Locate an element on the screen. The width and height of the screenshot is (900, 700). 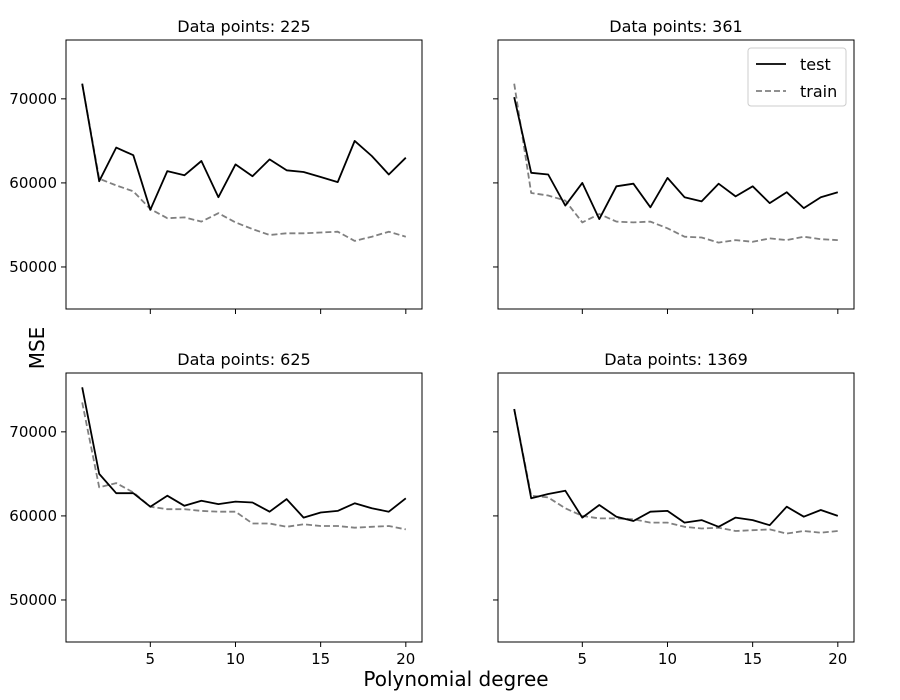
subplot-title: Data points: 1369 is located at coordinates (676, 359).